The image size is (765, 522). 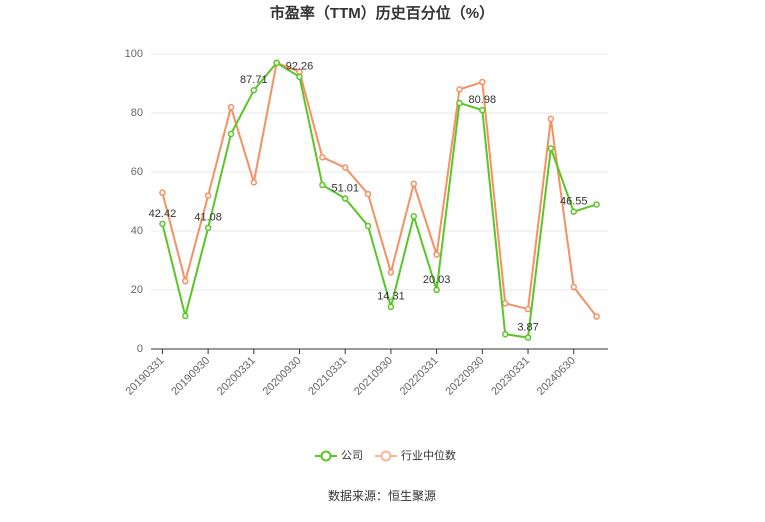 I want to click on data-label: 92.26, so click(x=300, y=67).